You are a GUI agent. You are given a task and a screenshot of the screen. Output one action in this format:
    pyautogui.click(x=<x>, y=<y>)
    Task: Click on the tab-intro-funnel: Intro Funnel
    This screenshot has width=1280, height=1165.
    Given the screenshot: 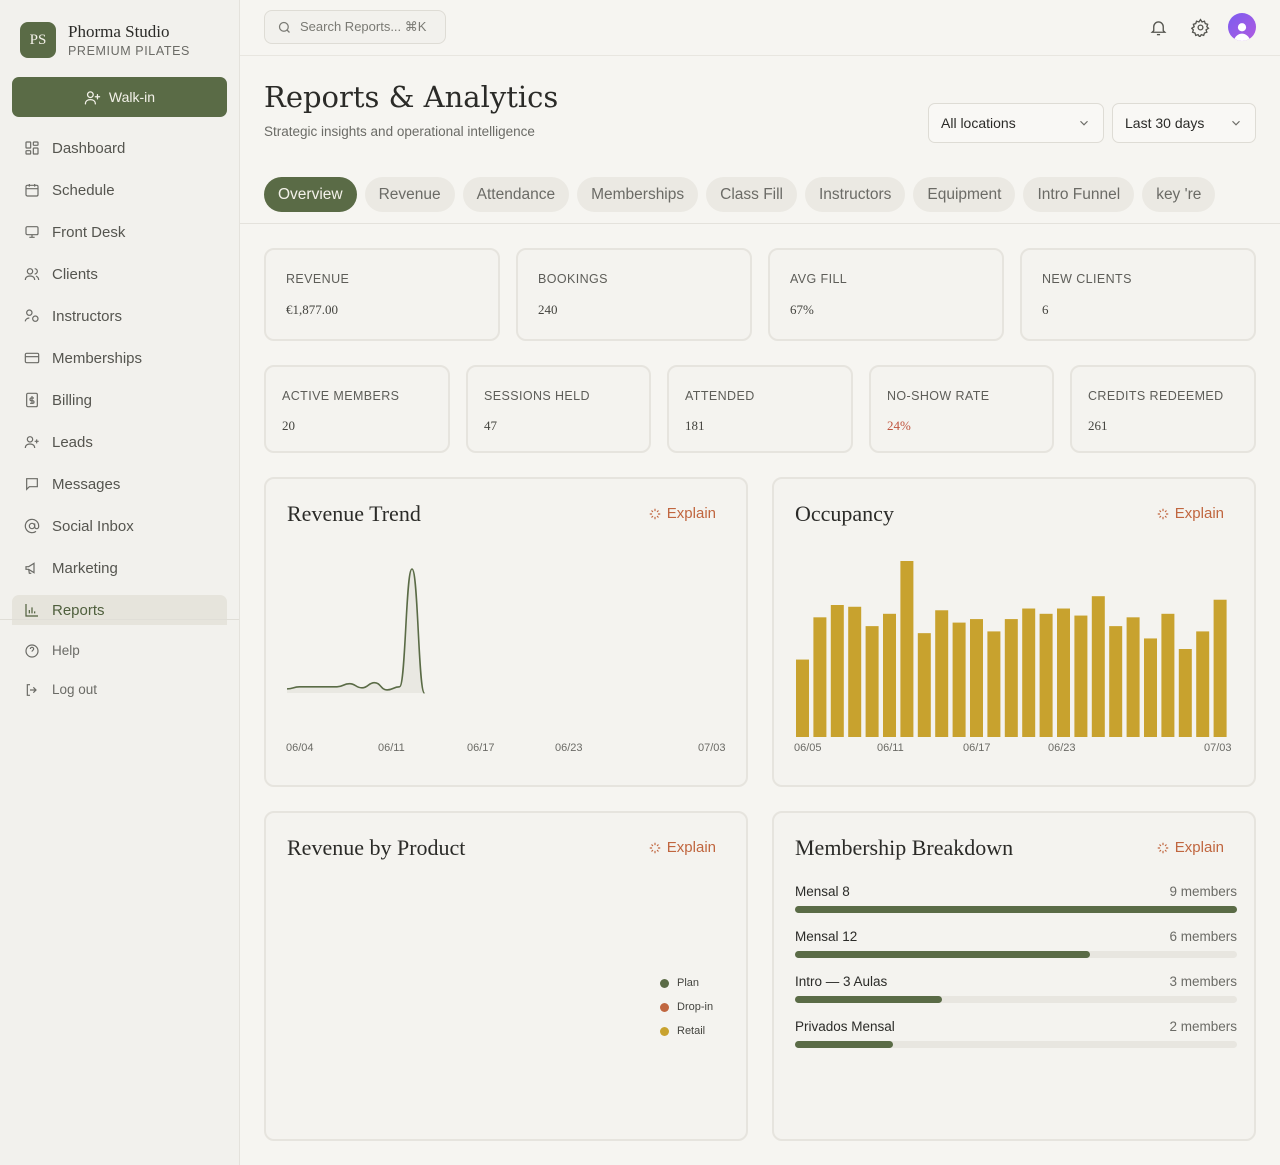 What is the action you would take?
    pyautogui.click(x=1079, y=194)
    